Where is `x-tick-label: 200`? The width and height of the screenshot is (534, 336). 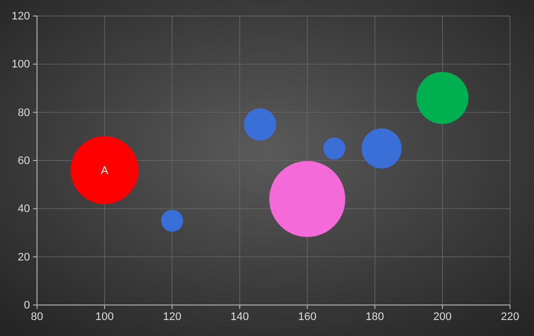 x-tick-label: 200 is located at coordinates (442, 316).